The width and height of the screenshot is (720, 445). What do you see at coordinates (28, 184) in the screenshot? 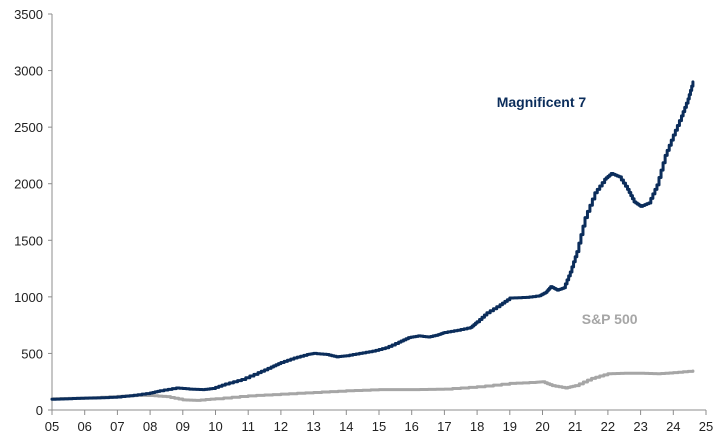
I see `y-tick-label: 2000` at bounding box center [28, 184].